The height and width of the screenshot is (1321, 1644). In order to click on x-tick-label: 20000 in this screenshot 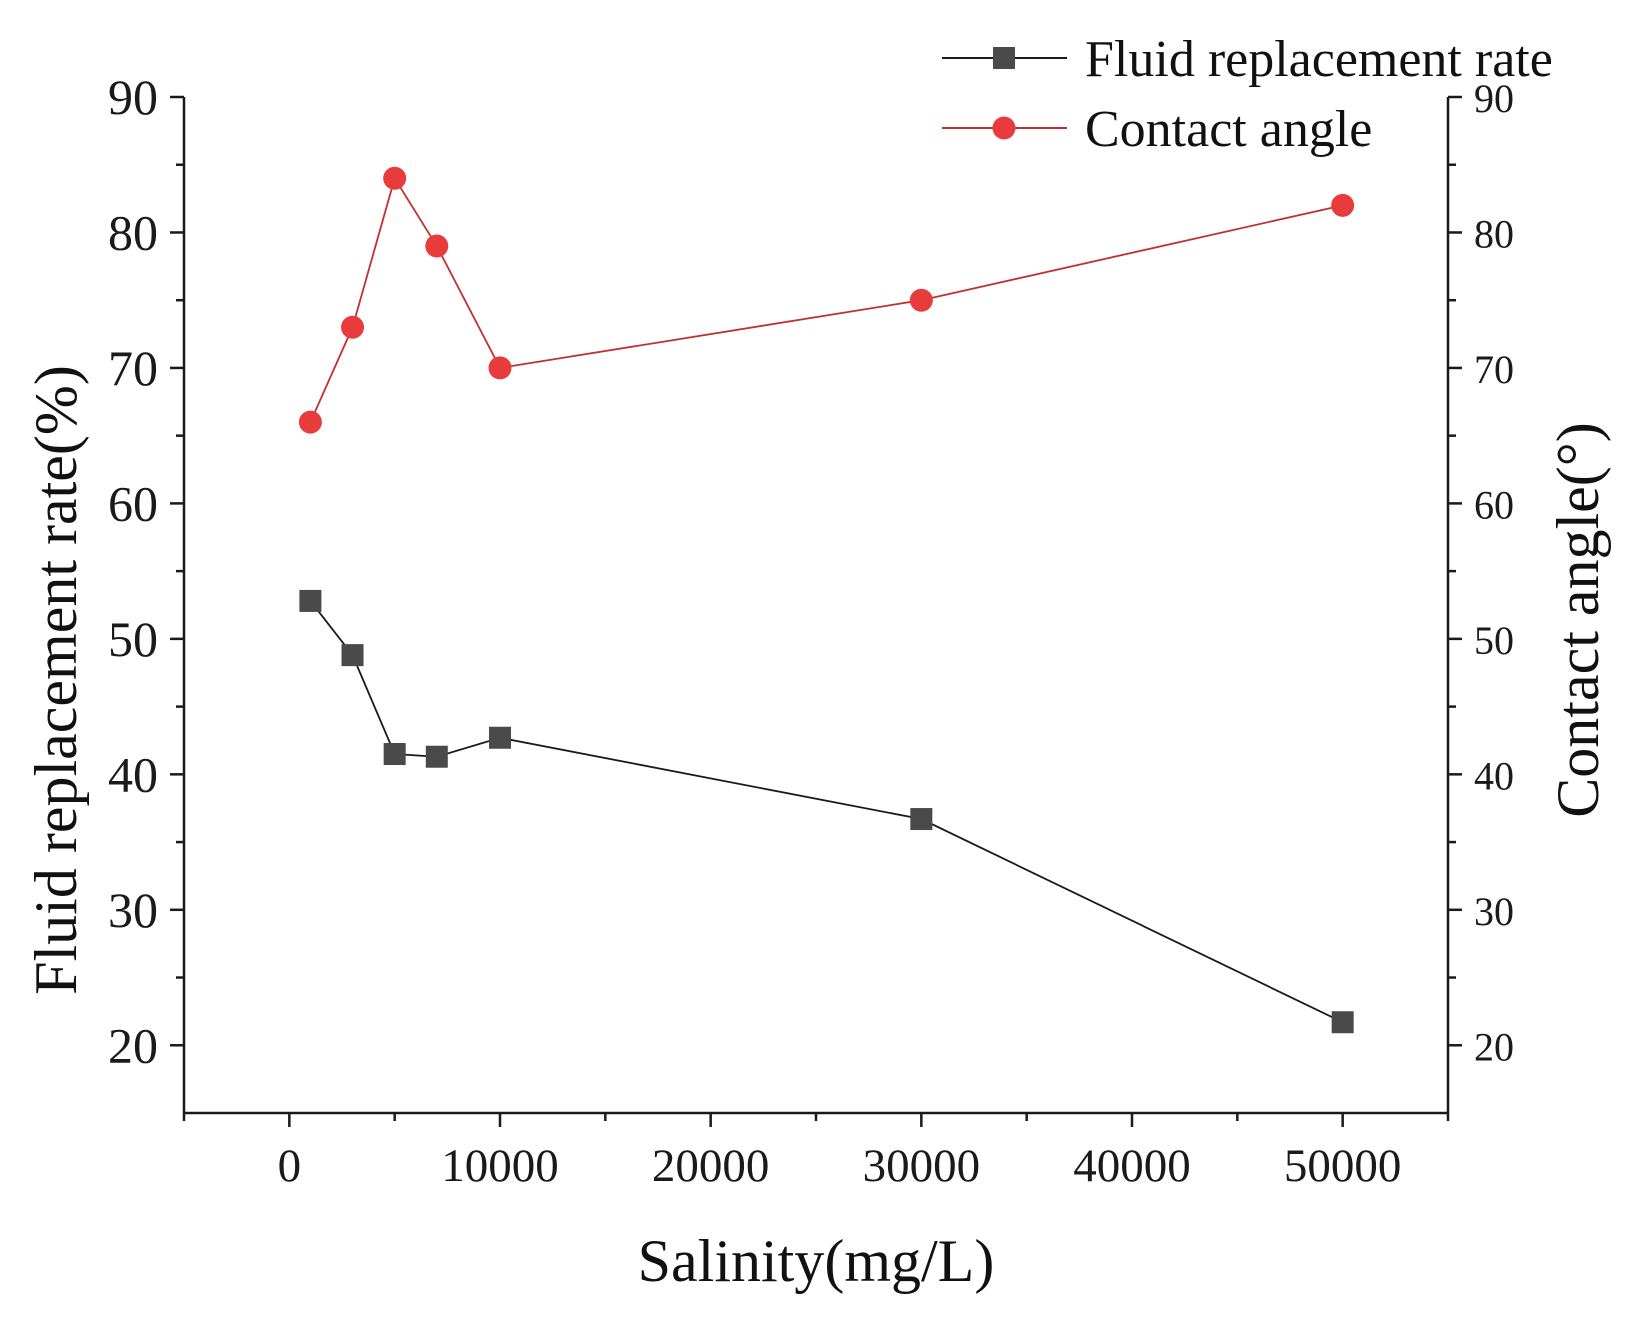, I will do `click(711, 1166)`.